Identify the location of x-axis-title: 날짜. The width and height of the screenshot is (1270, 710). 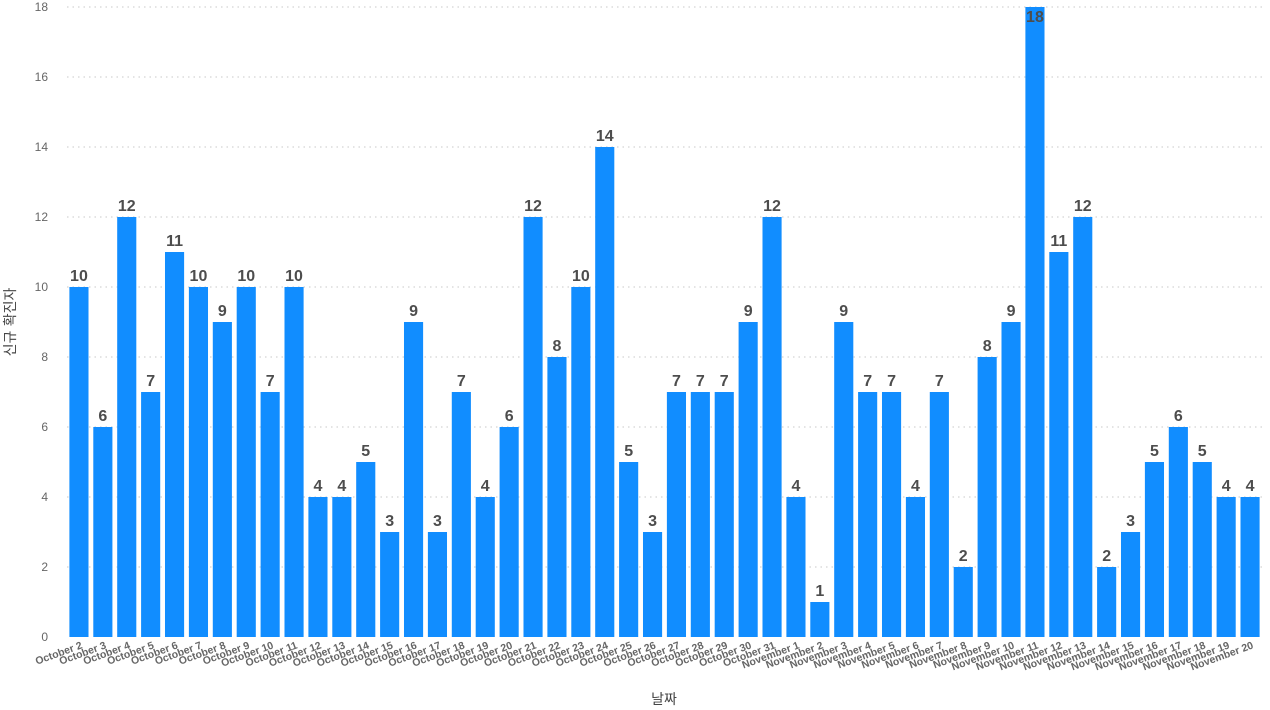
(664, 700).